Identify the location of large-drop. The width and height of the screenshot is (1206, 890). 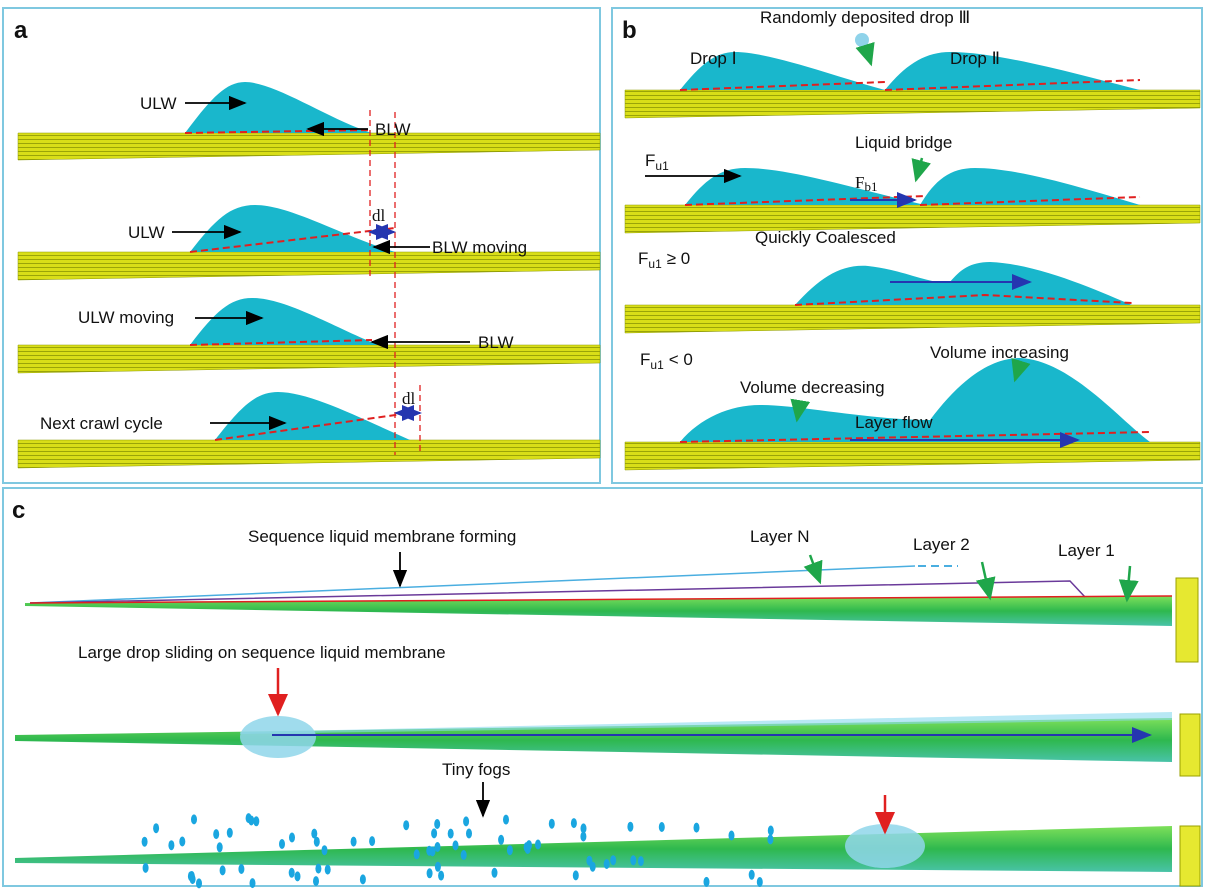
(885, 846).